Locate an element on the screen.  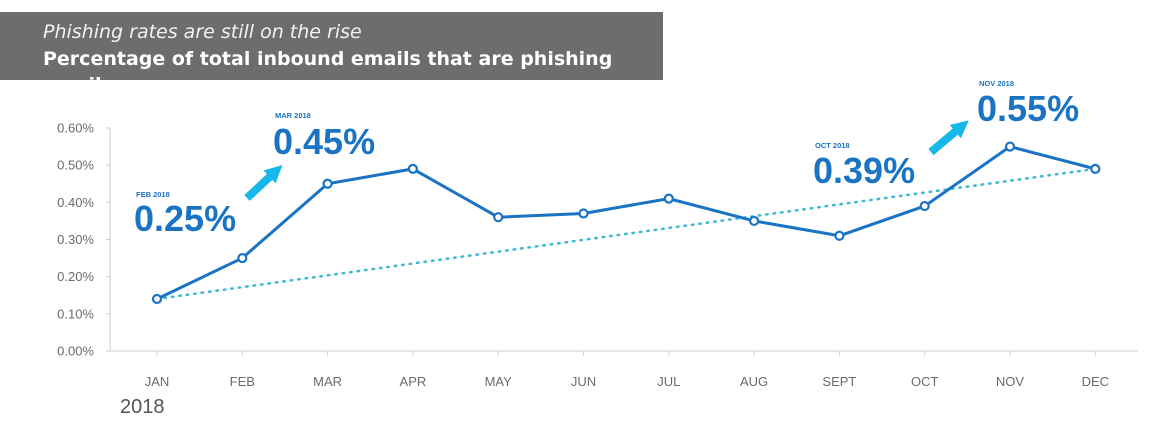
y-tick-label: 0.10% is located at coordinates (75, 313).